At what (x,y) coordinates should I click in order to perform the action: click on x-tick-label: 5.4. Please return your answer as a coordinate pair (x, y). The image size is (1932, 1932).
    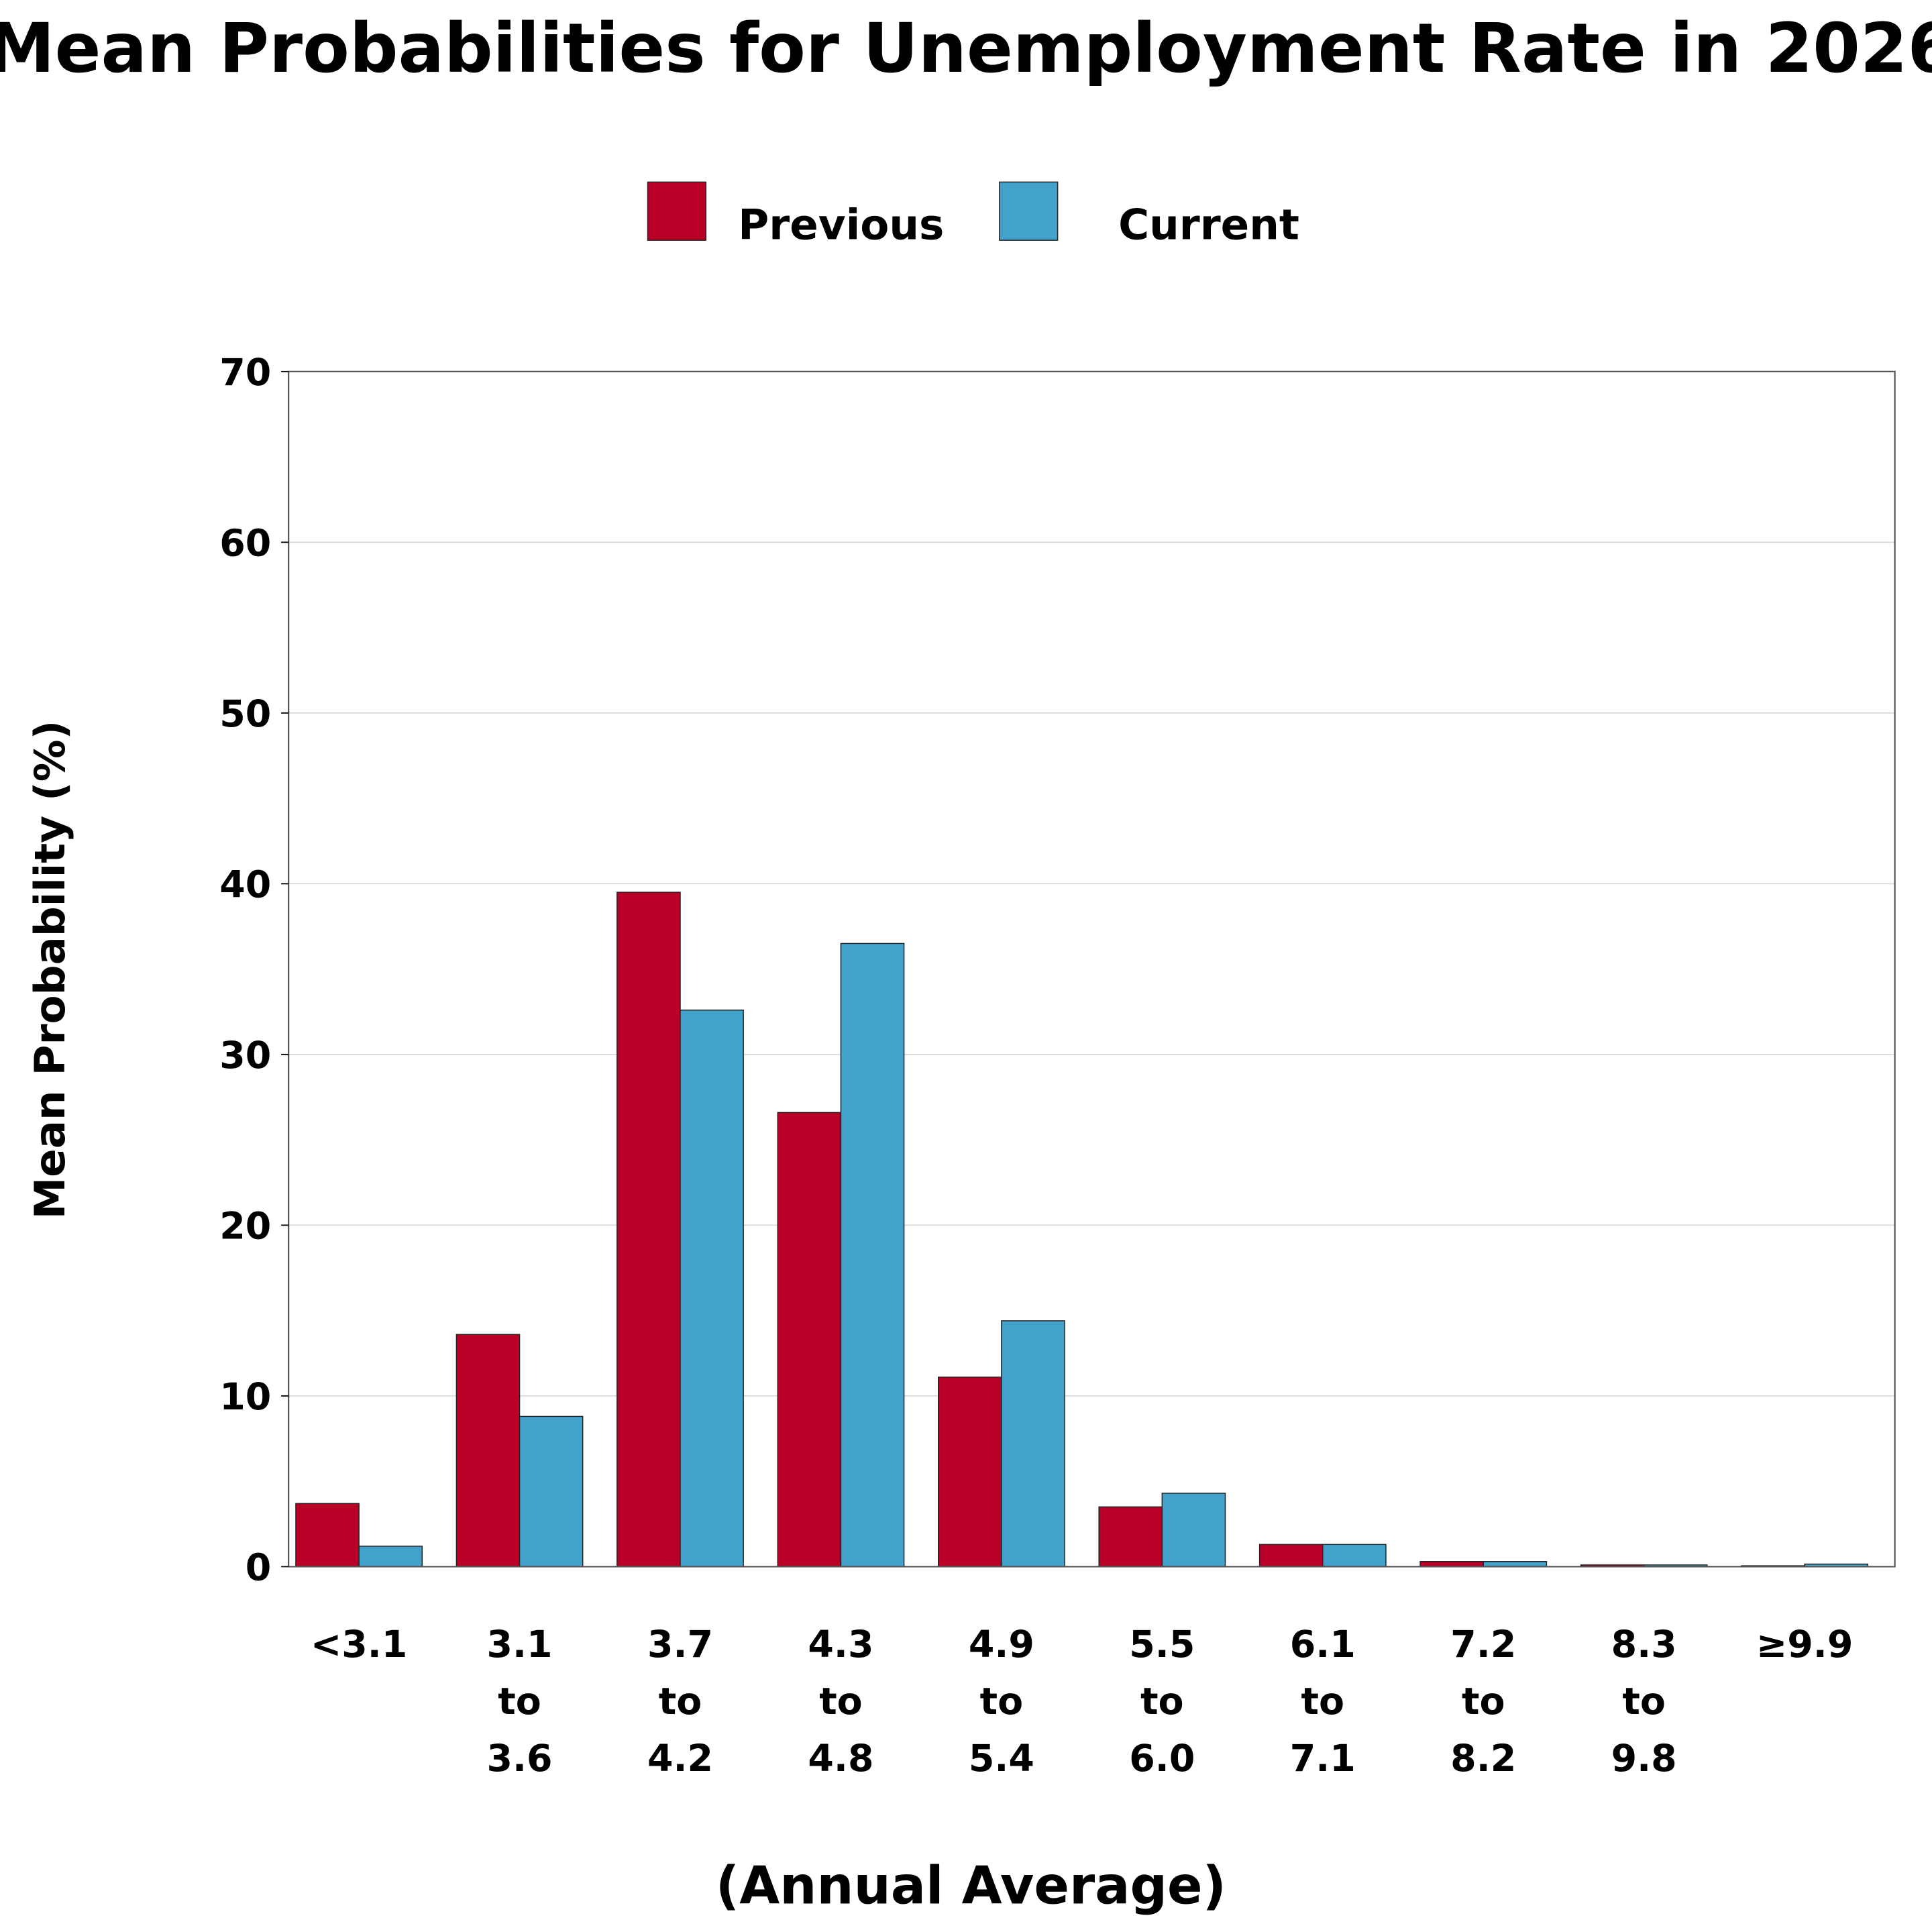
    Looking at the image, I should click on (1001, 1758).